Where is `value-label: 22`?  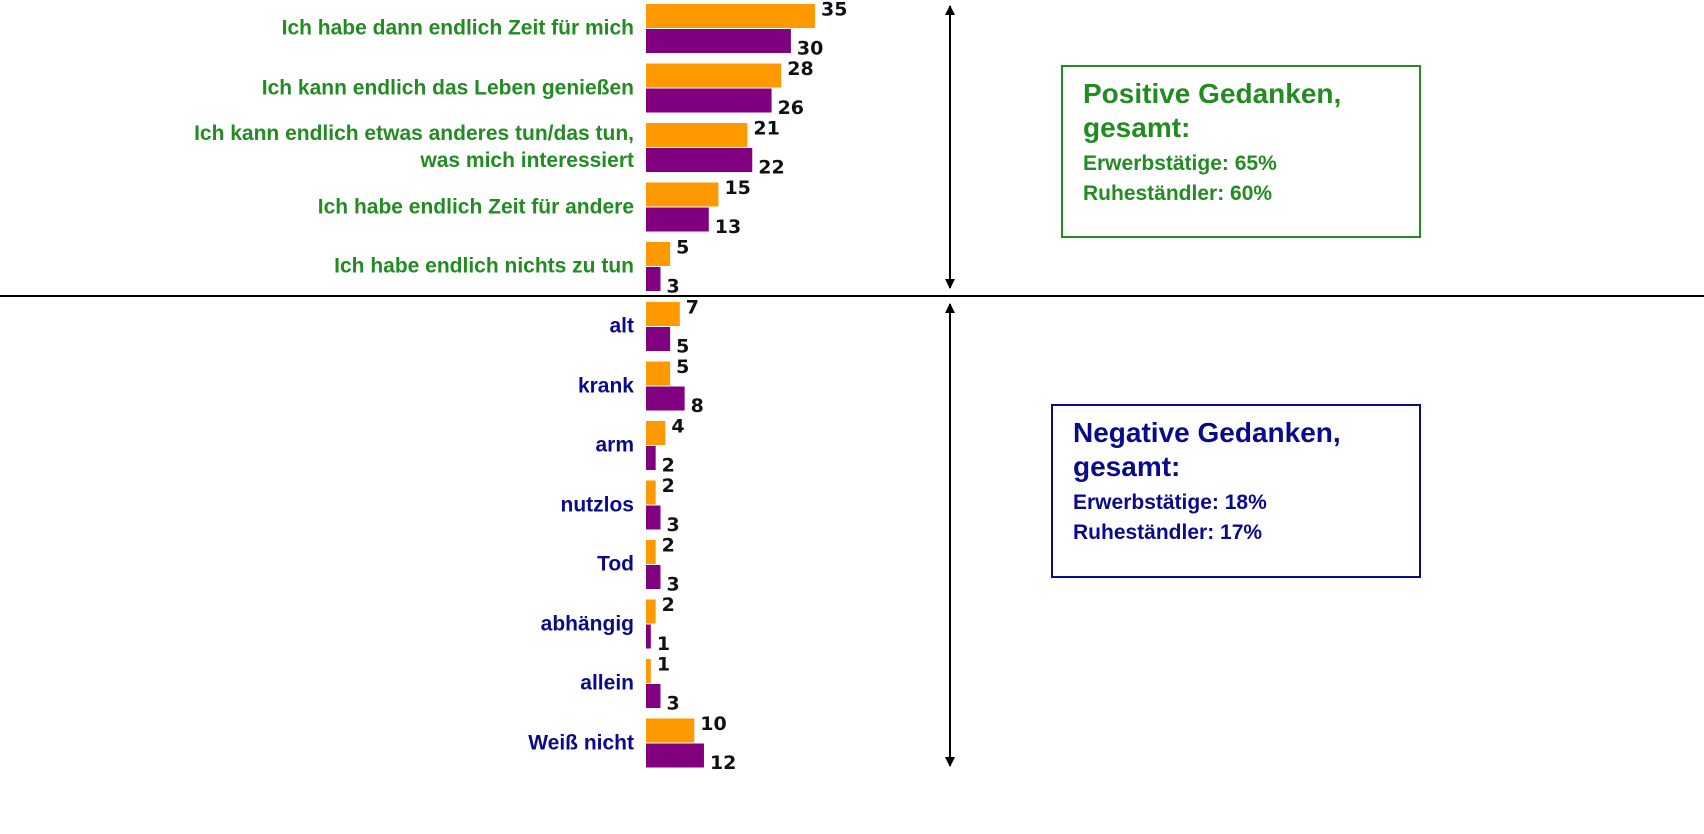
value-label: 22 is located at coordinates (771, 168).